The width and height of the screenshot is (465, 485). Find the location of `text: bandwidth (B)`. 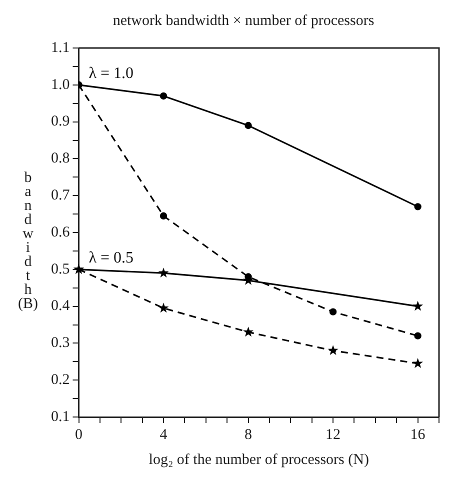

text: bandwidth (B) is located at coordinates (28, 241).